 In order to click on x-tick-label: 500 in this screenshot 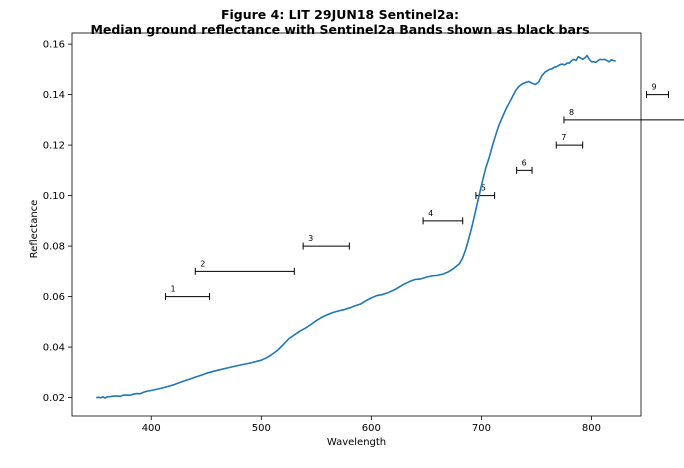, I will do `click(261, 428)`.